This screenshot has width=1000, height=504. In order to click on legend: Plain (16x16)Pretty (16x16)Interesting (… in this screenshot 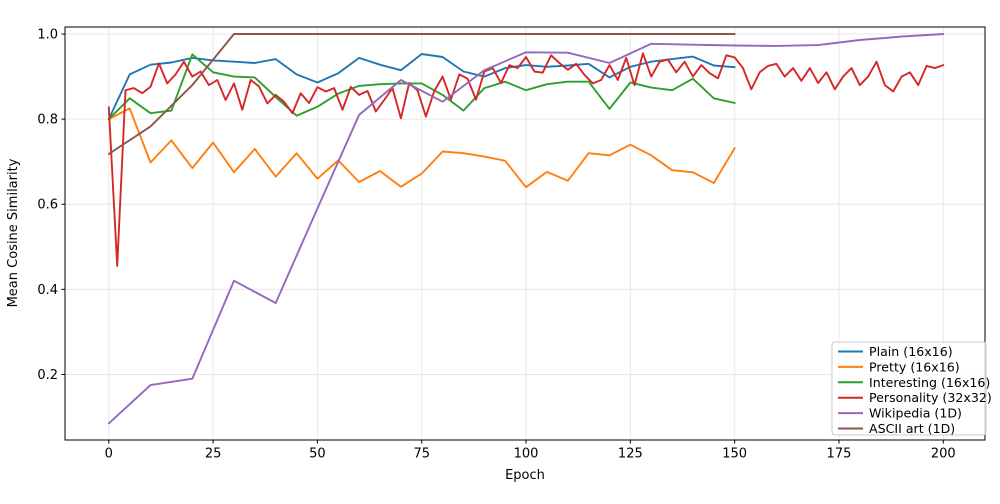, I will do `click(911, 388)`.